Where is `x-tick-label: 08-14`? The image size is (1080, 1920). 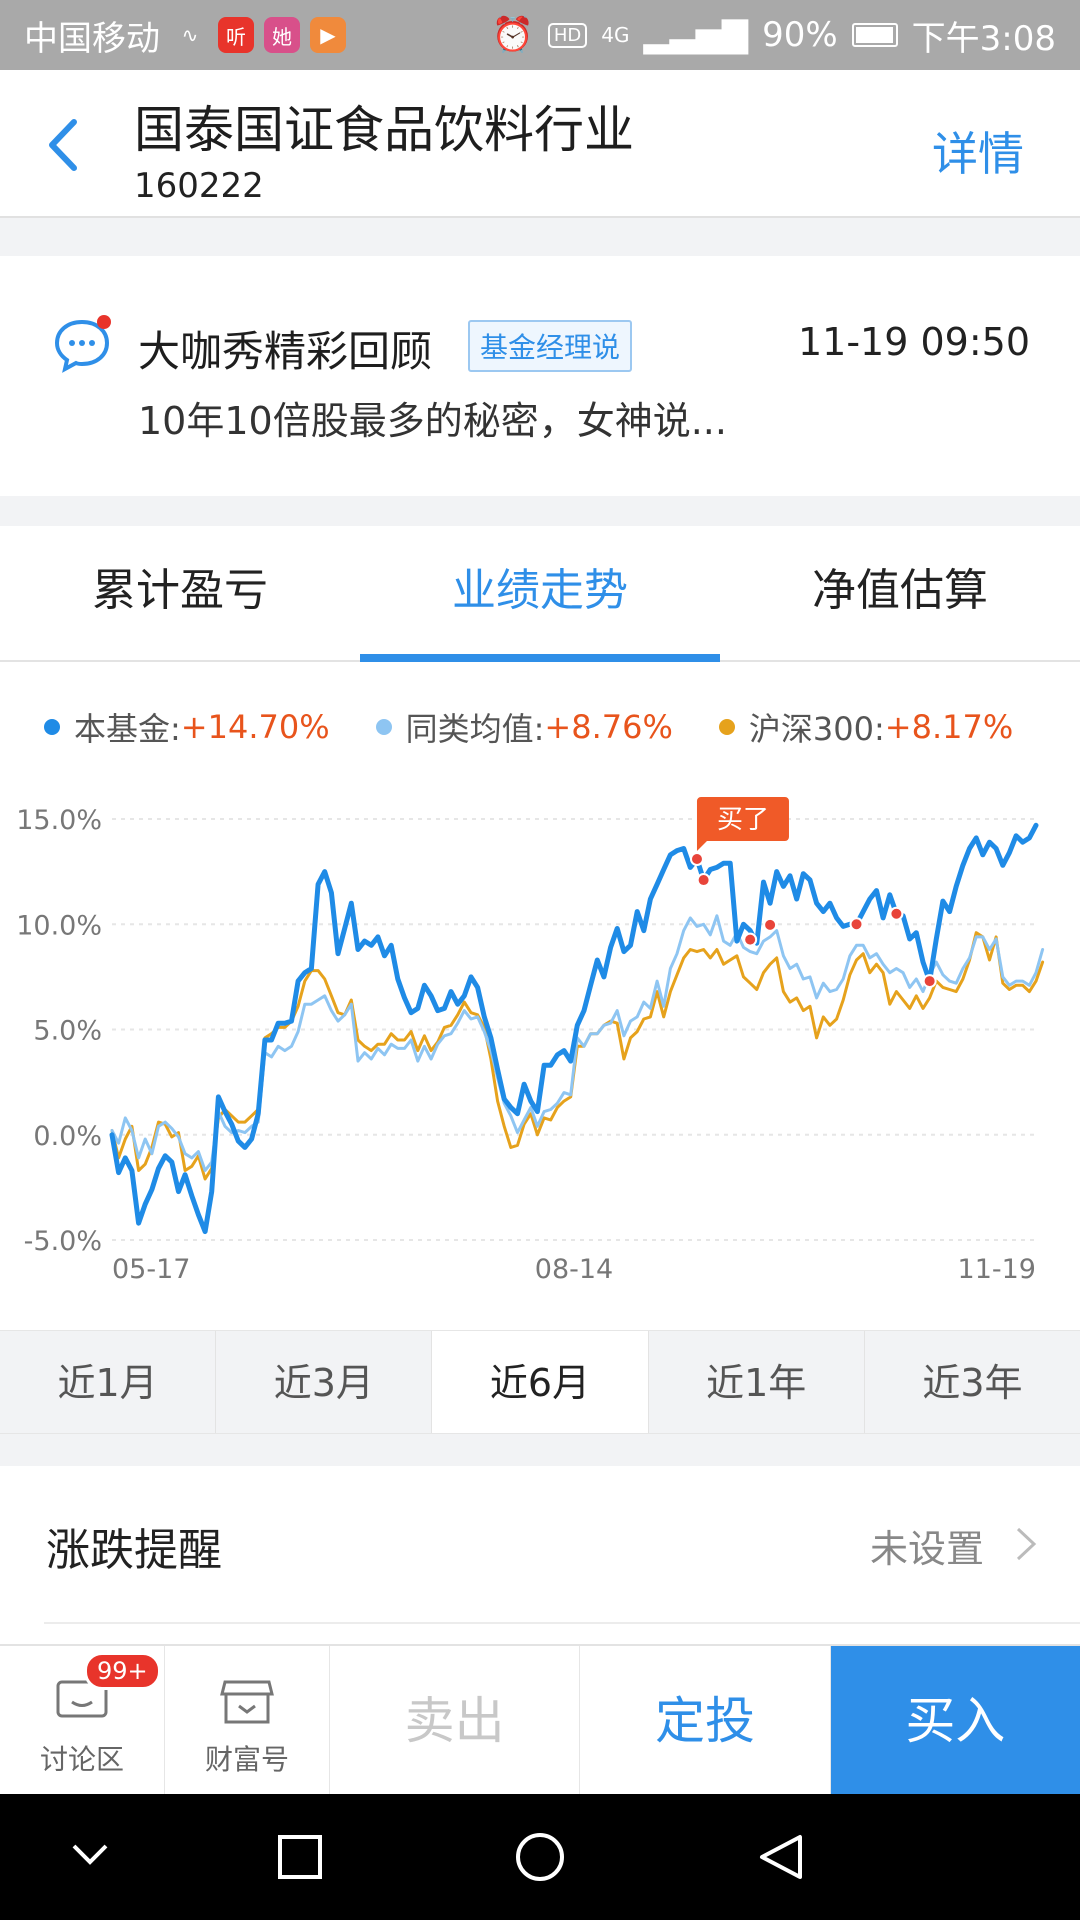 x-tick-label: 08-14 is located at coordinates (574, 1269).